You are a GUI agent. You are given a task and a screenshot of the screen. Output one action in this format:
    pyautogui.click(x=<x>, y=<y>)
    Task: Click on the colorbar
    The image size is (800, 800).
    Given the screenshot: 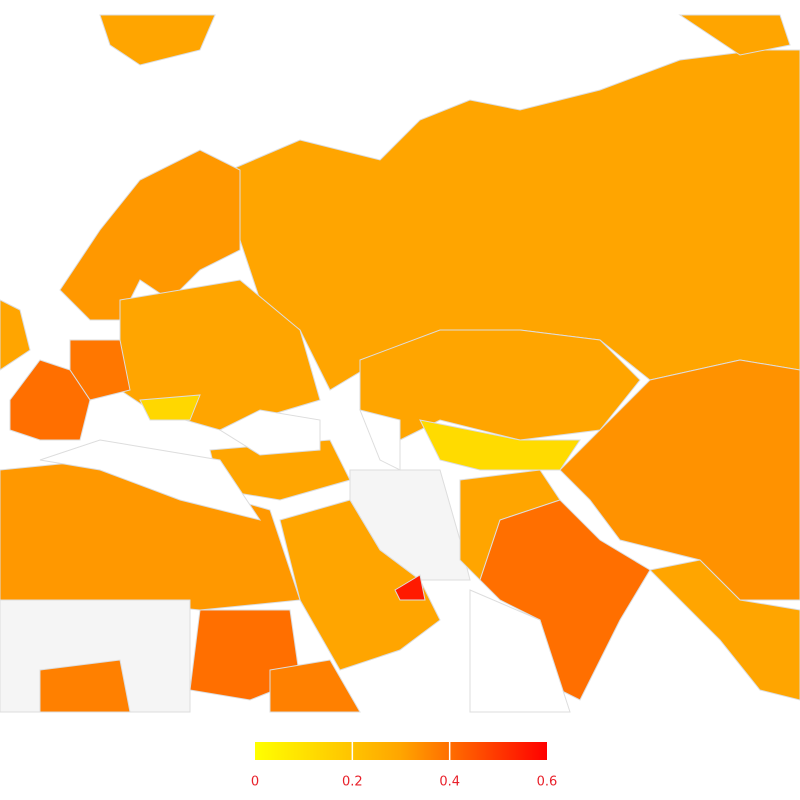 What is the action you would take?
    pyautogui.click(x=401, y=751)
    